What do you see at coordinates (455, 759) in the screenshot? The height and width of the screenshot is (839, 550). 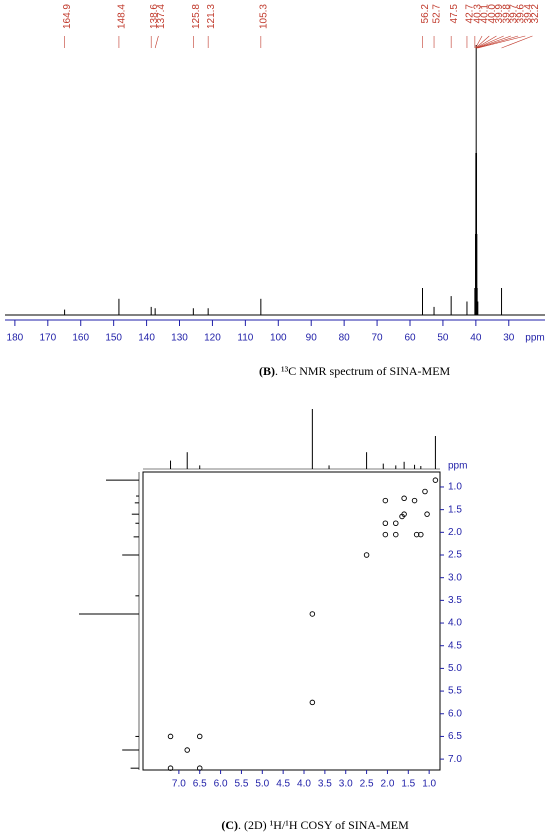 I see `y-tick-label: 7.0` at bounding box center [455, 759].